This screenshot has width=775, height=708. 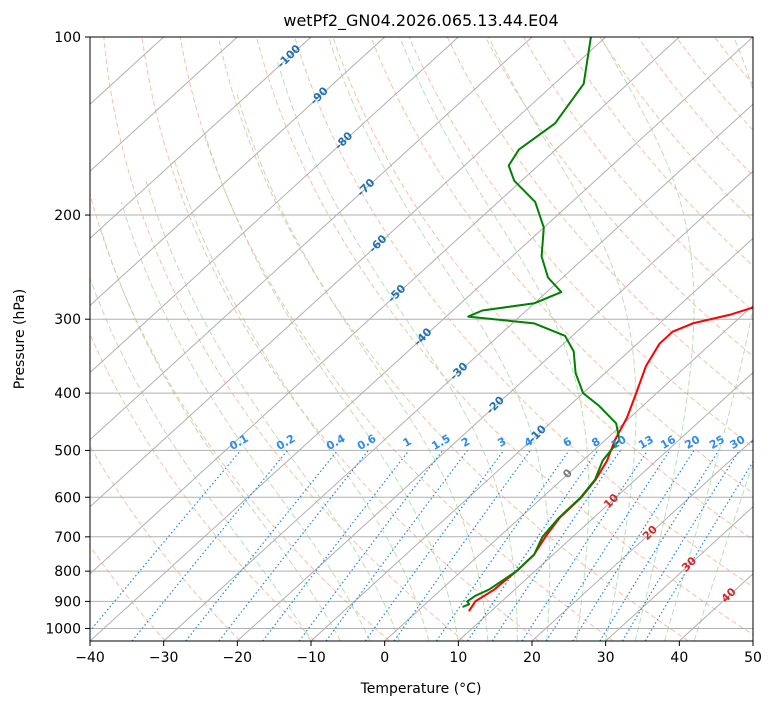 I want to click on x-tick-label: −40, so click(x=90, y=658).